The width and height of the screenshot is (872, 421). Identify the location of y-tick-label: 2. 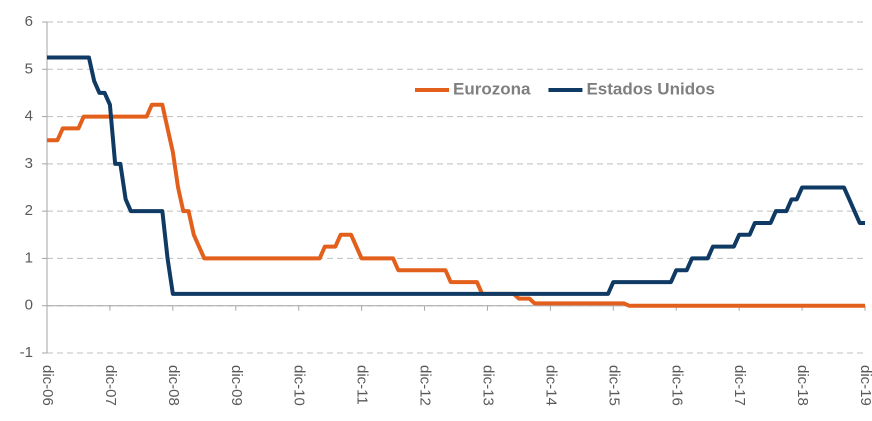
(29, 210).